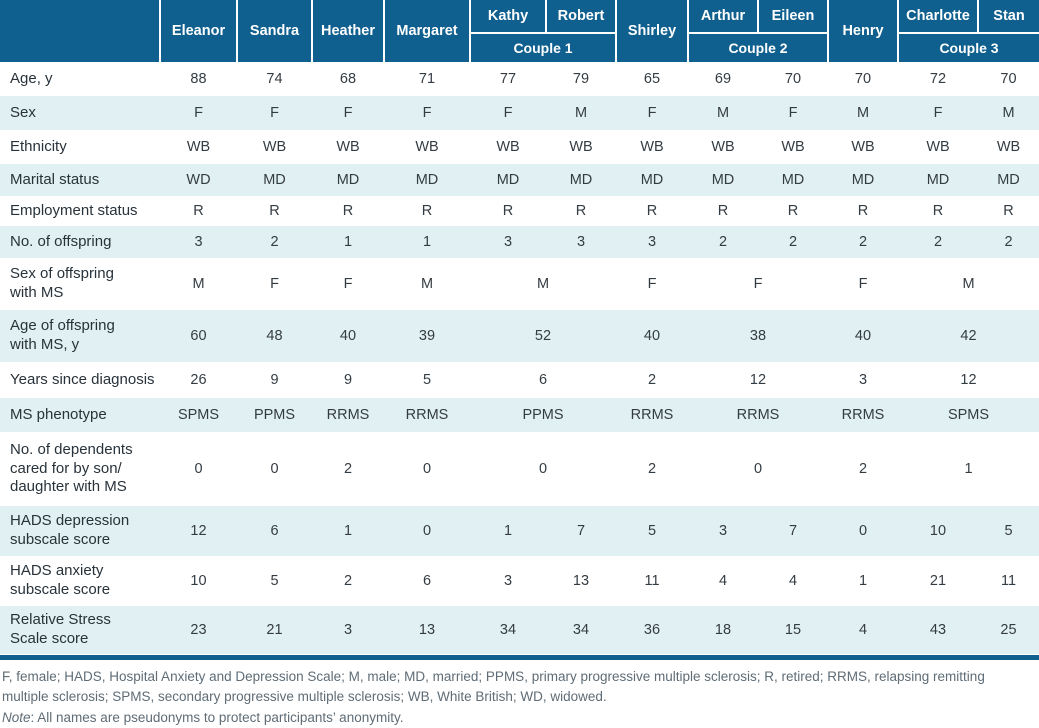 The height and width of the screenshot is (728, 1039). I want to click on row-label: Marital status, so click(55, 179).